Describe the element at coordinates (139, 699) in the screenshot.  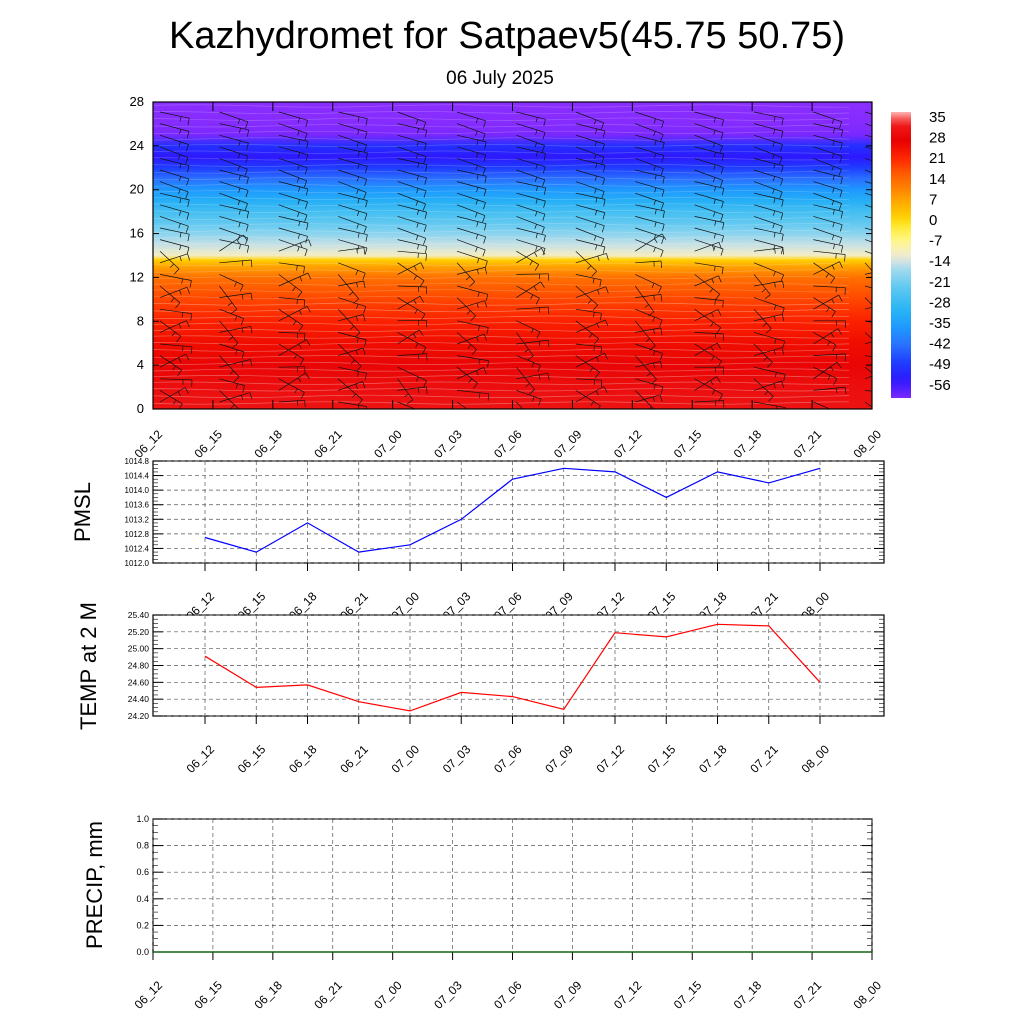
I see `y-tick-label: 24.40` at that location.